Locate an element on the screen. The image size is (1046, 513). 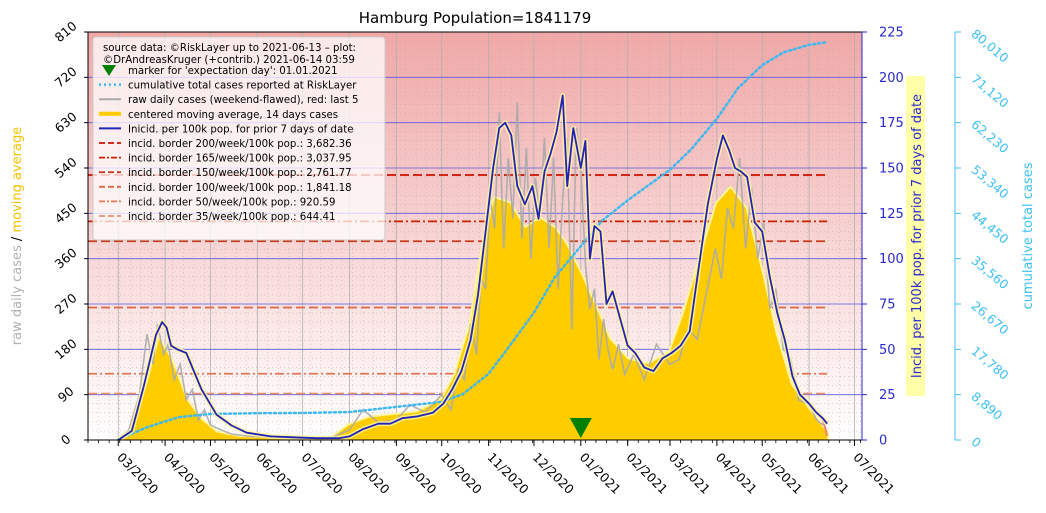
right1-tick-label: 25 is located at coordinates (887, 395).